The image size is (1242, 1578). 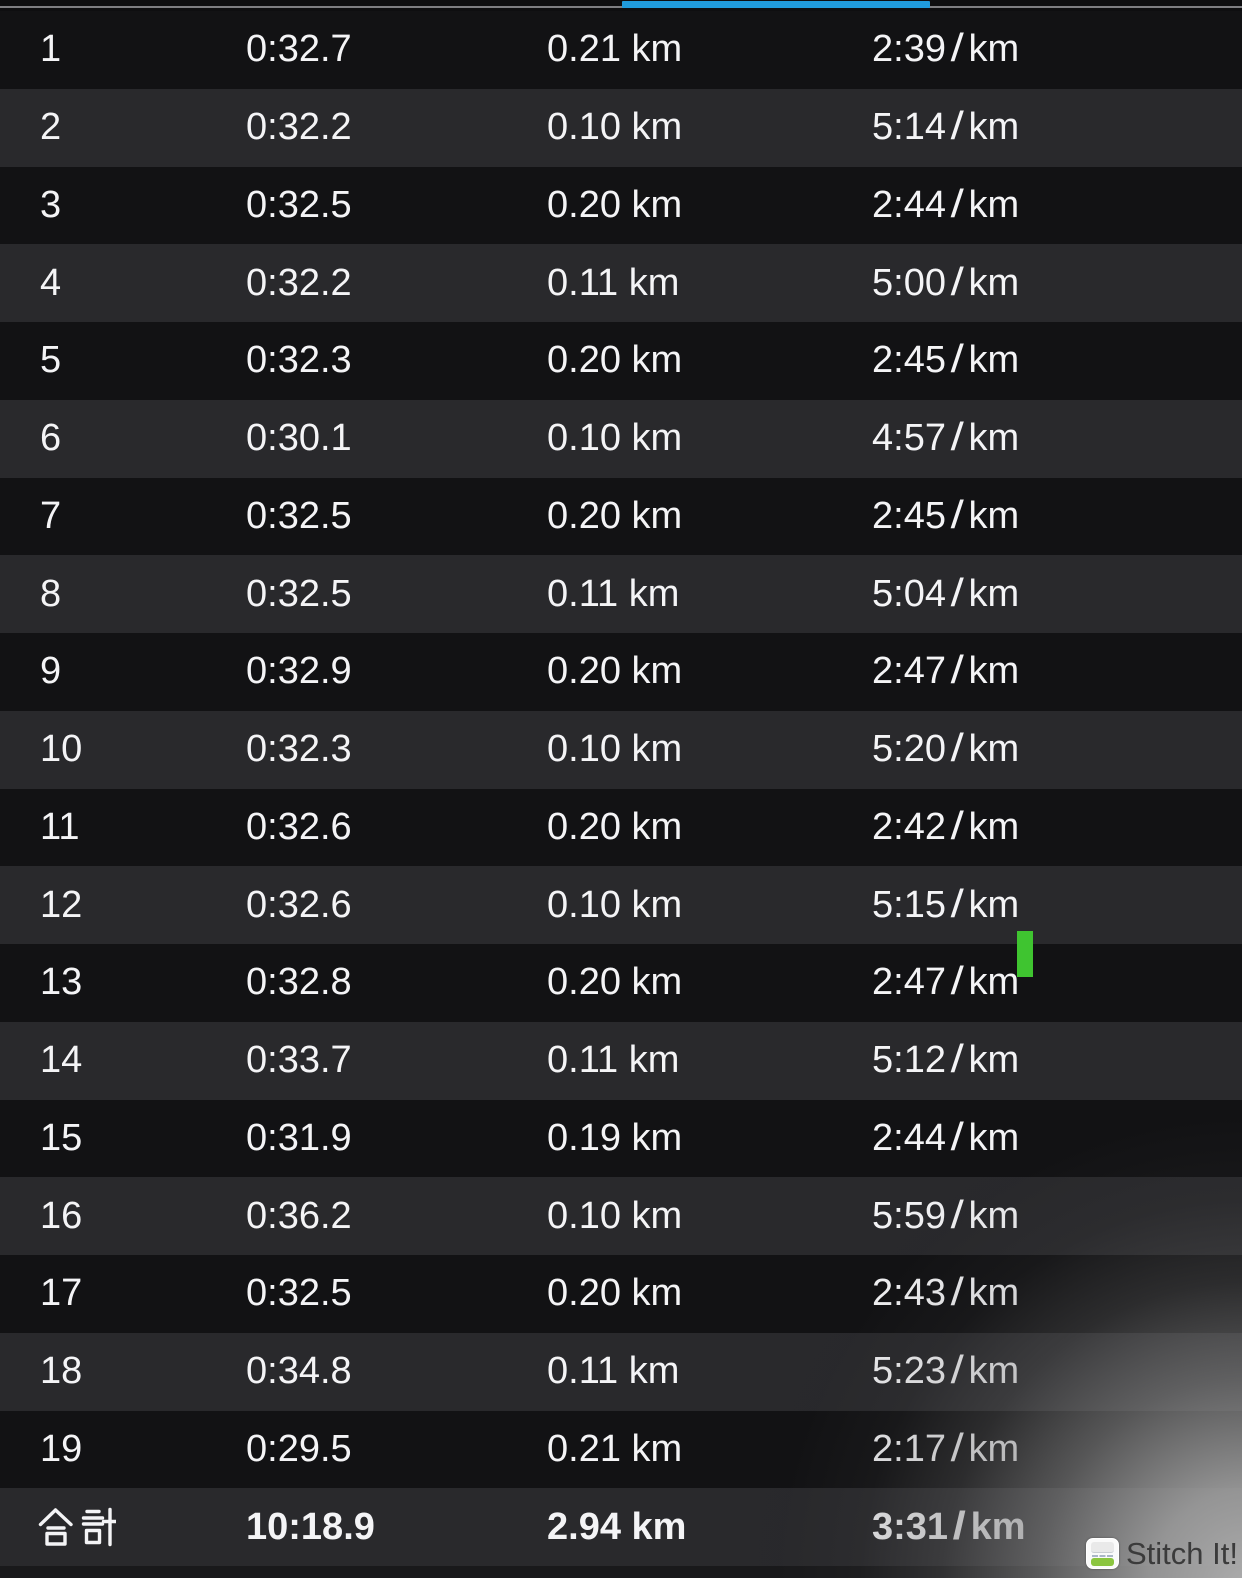 What do you see at coordinates (61, 1371) in the screenshot?
I see `lap-number-cell: 18` at bounding box center [61, 1371].